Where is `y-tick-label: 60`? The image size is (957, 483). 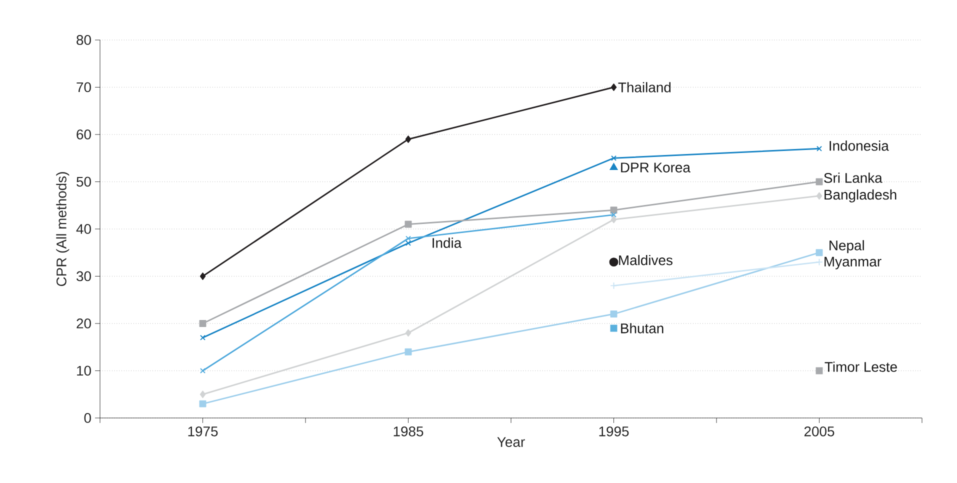
y-tick-label: 60 is located at coordinates (83, 135).